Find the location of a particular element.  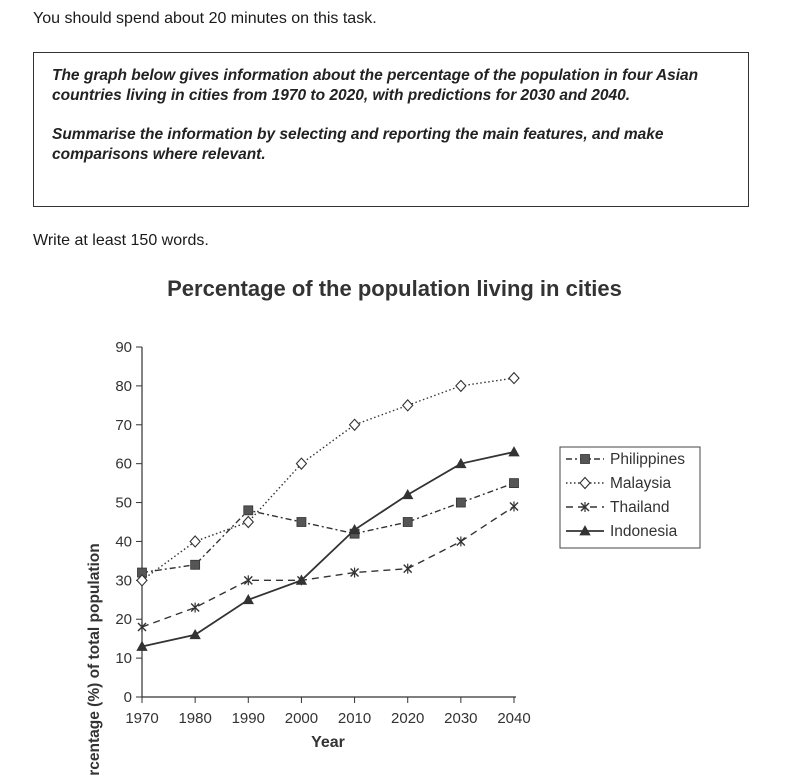

word-count-note: Write at least 150 words. is located at coordinates (121, 240).